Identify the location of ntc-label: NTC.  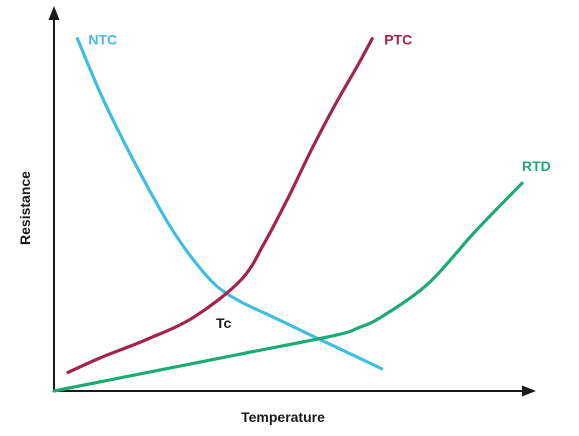
(102, 40).